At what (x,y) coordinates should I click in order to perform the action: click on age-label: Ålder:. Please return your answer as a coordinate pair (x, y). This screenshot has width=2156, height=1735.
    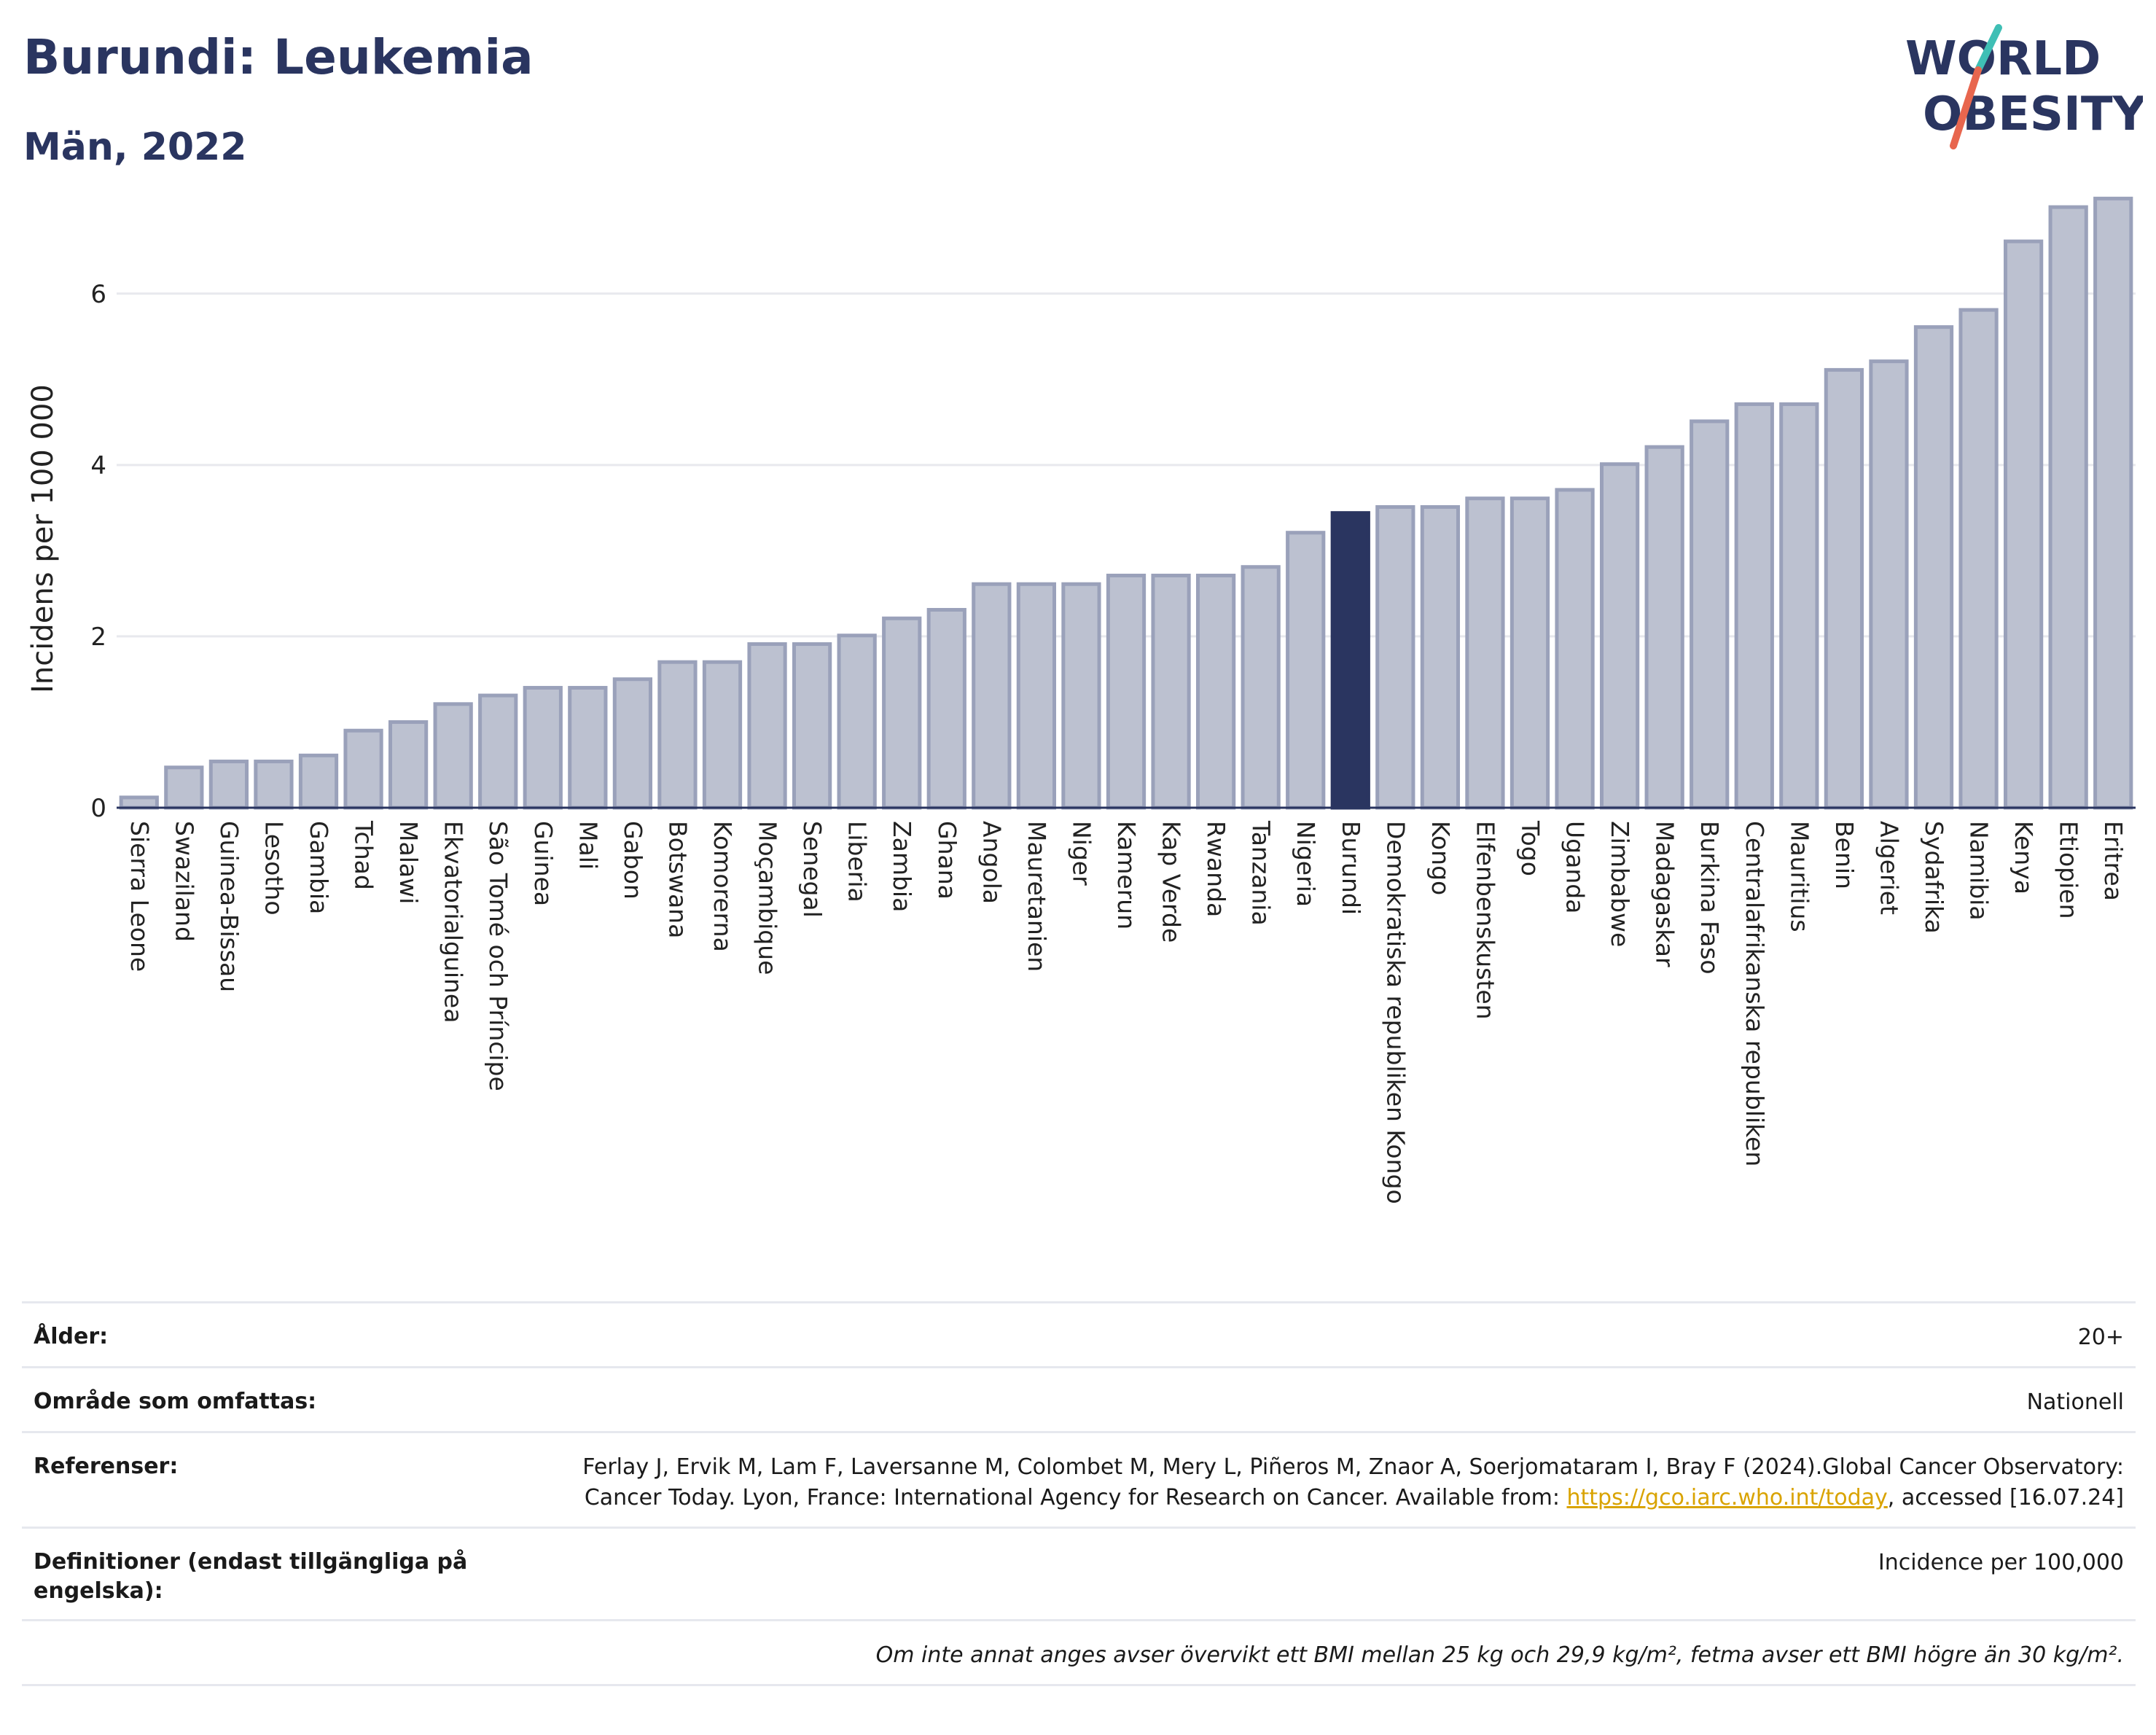
    Looking at the image, I should click on (71, 1336).